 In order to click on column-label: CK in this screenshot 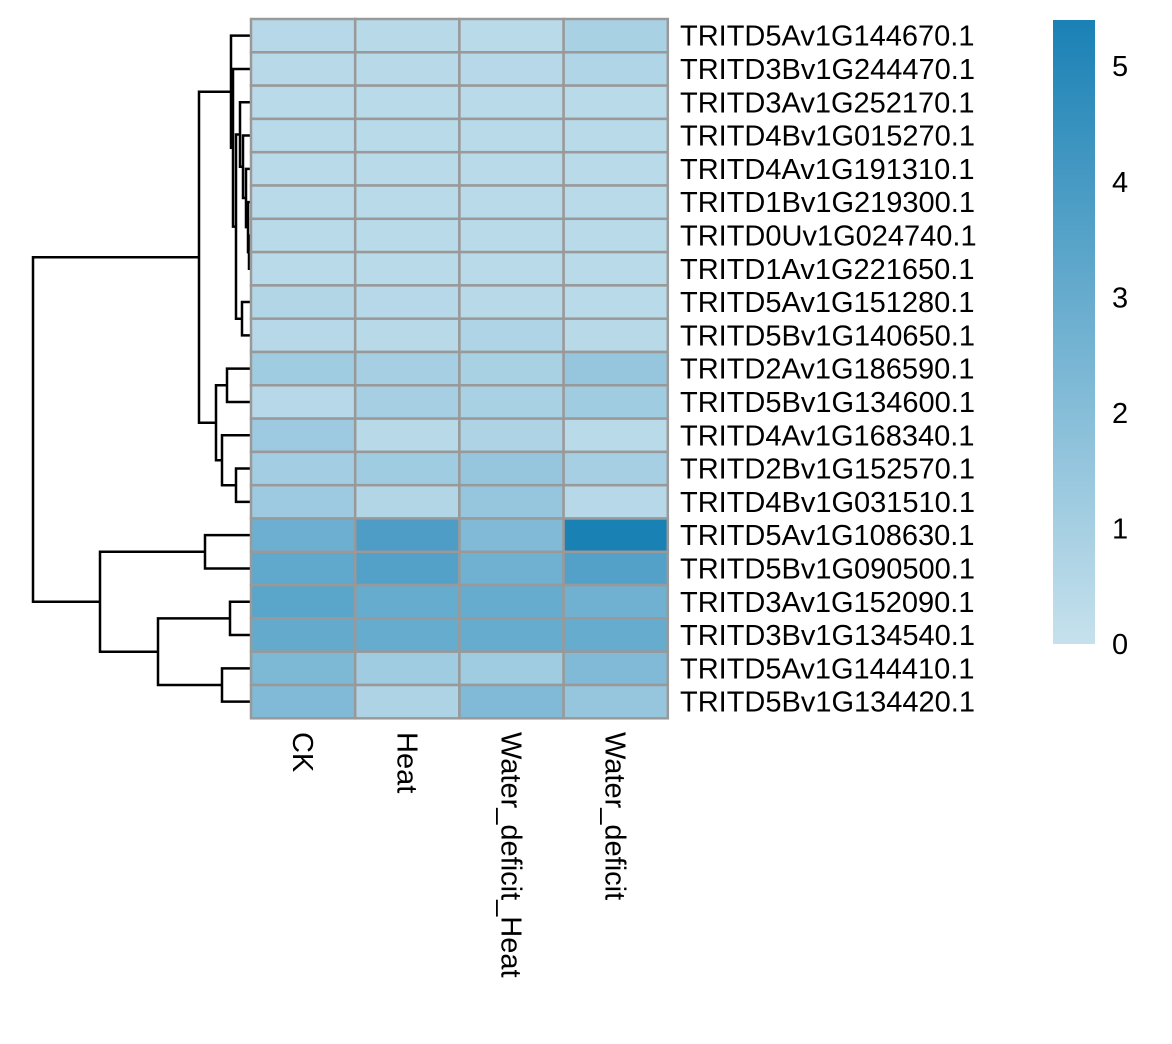, I will do `click(302, 752)`.